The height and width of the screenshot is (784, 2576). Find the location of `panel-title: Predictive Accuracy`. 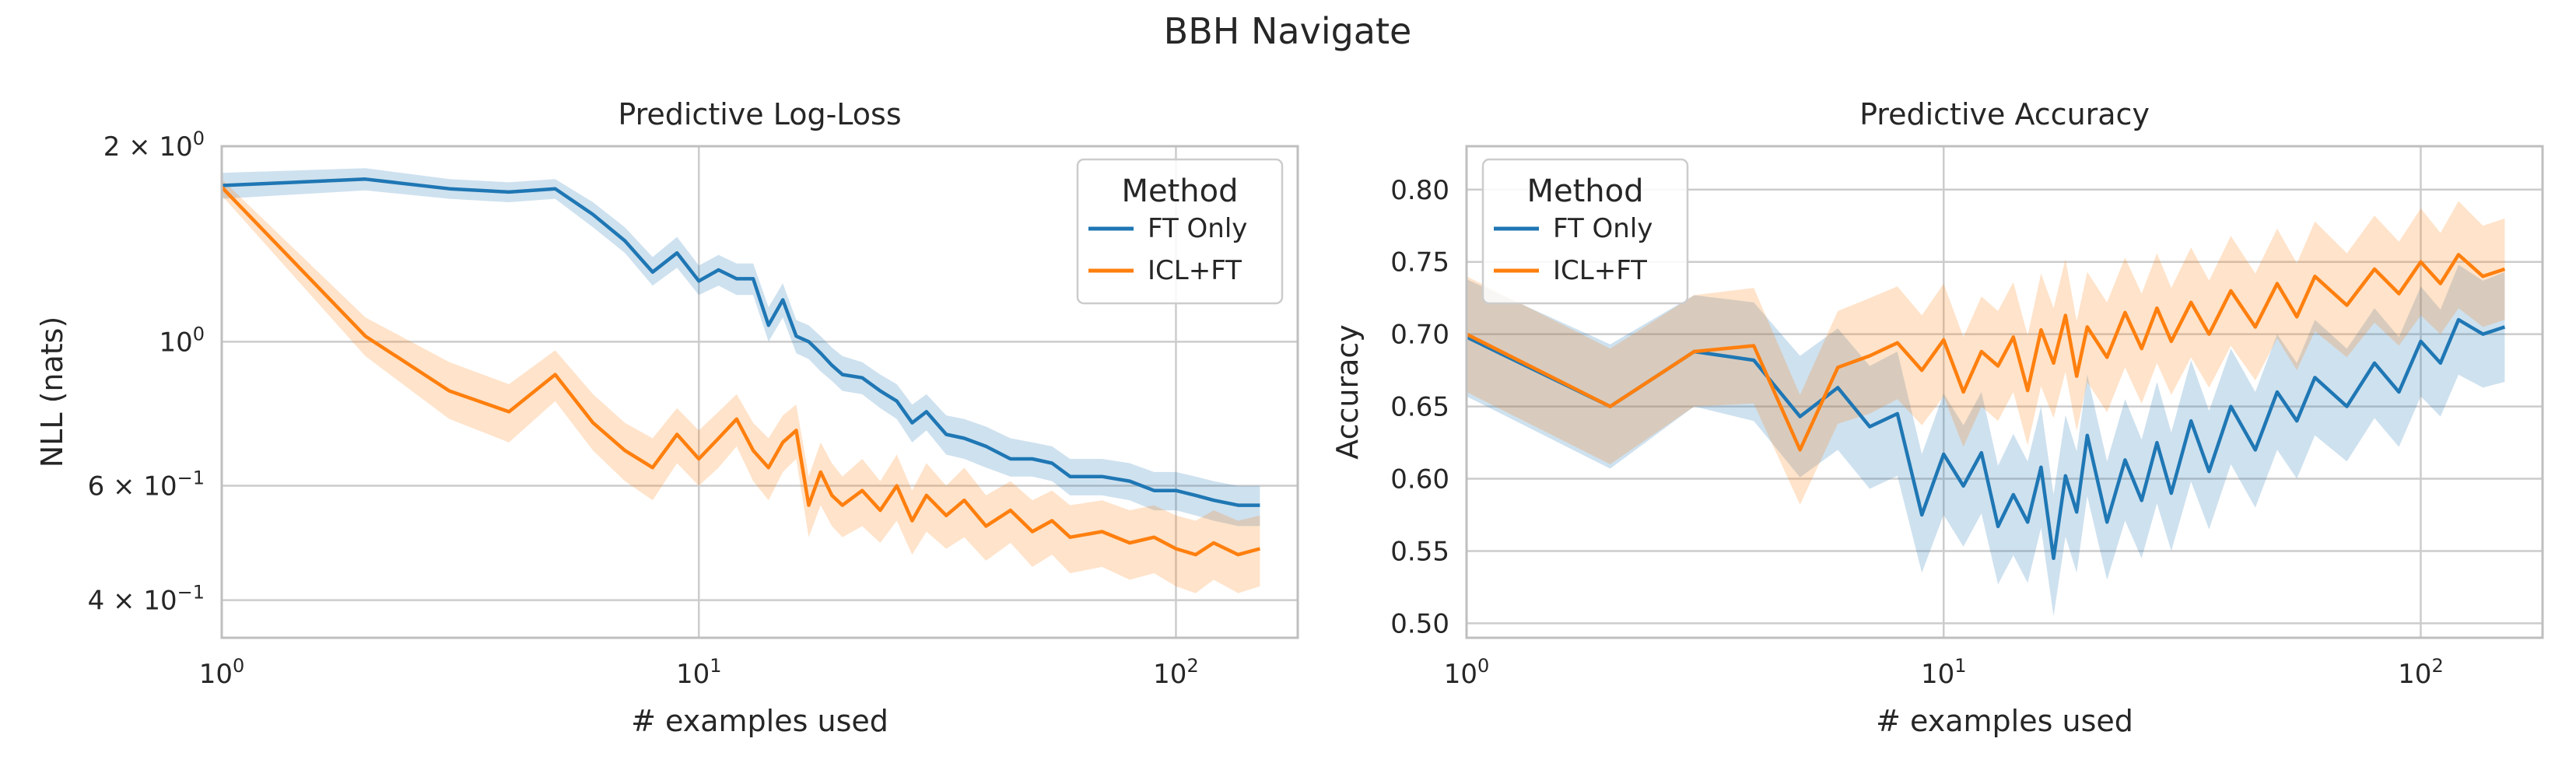

panel-title: Predictive Accuracy is located at coordinates (2005, 114).